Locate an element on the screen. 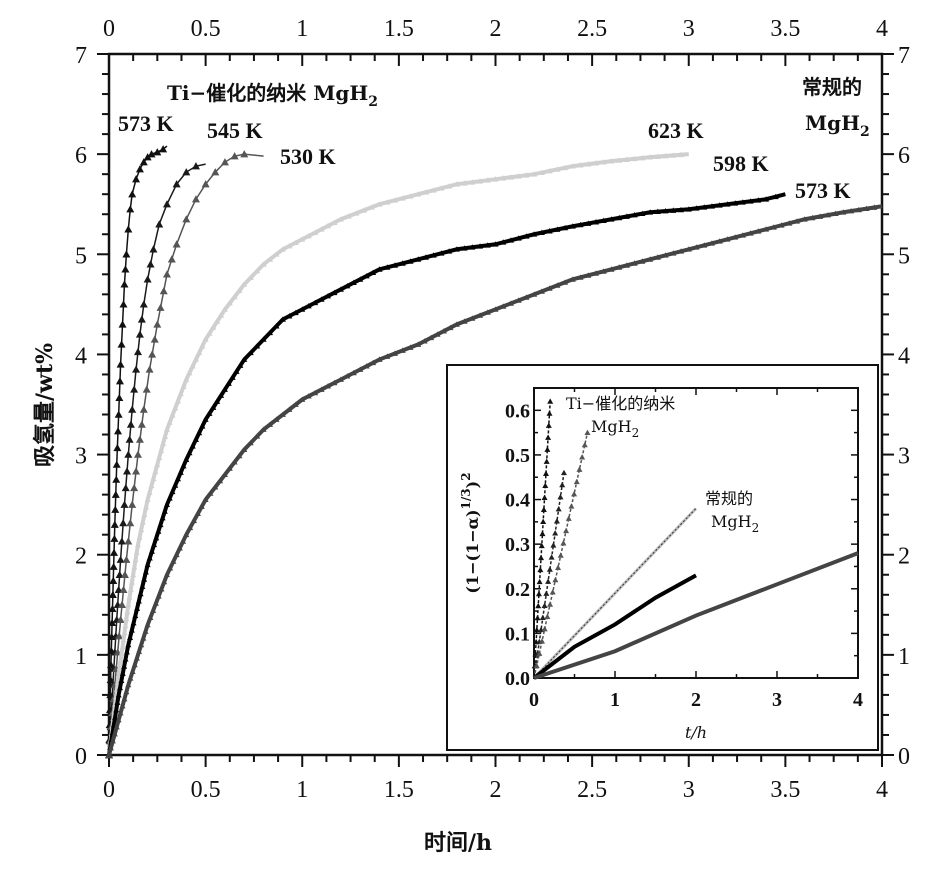 Image resolution: width=945 pixels, height=872 pixels. x-tick-label-bottom: 2.5 is located at coordinates (592, 790).